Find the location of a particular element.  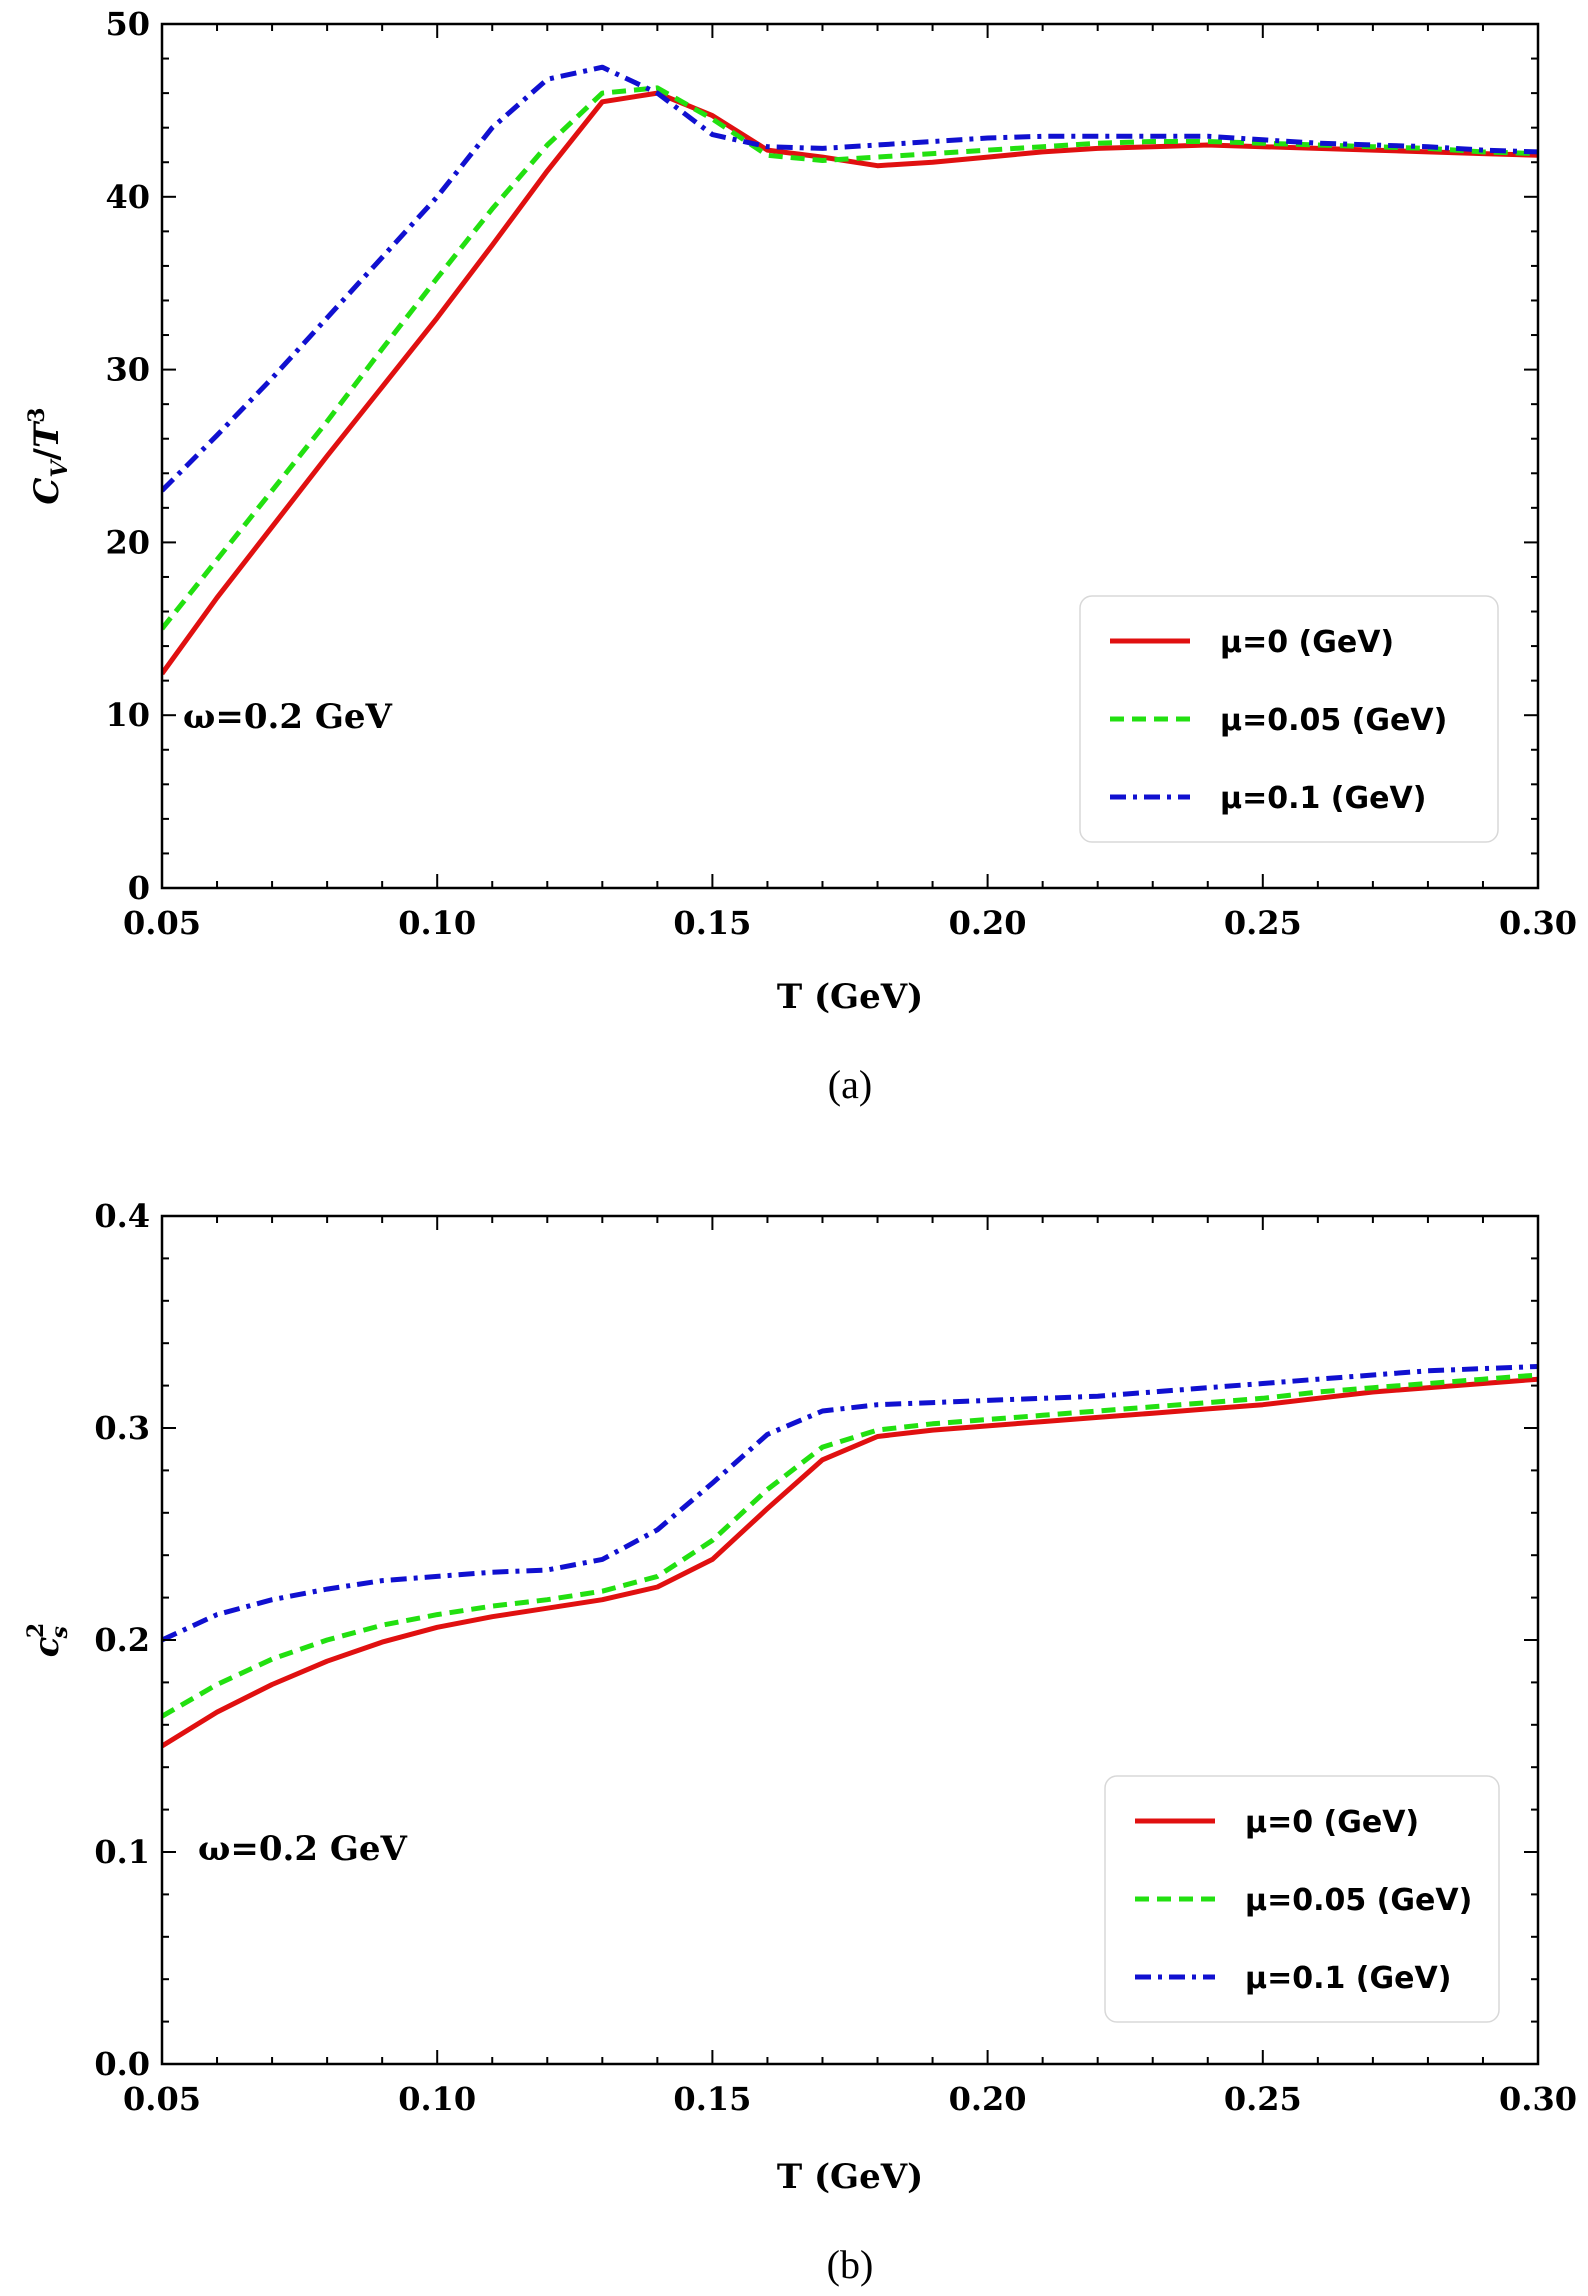

y-tick-label: 40 is located at coordinates (127, 197).